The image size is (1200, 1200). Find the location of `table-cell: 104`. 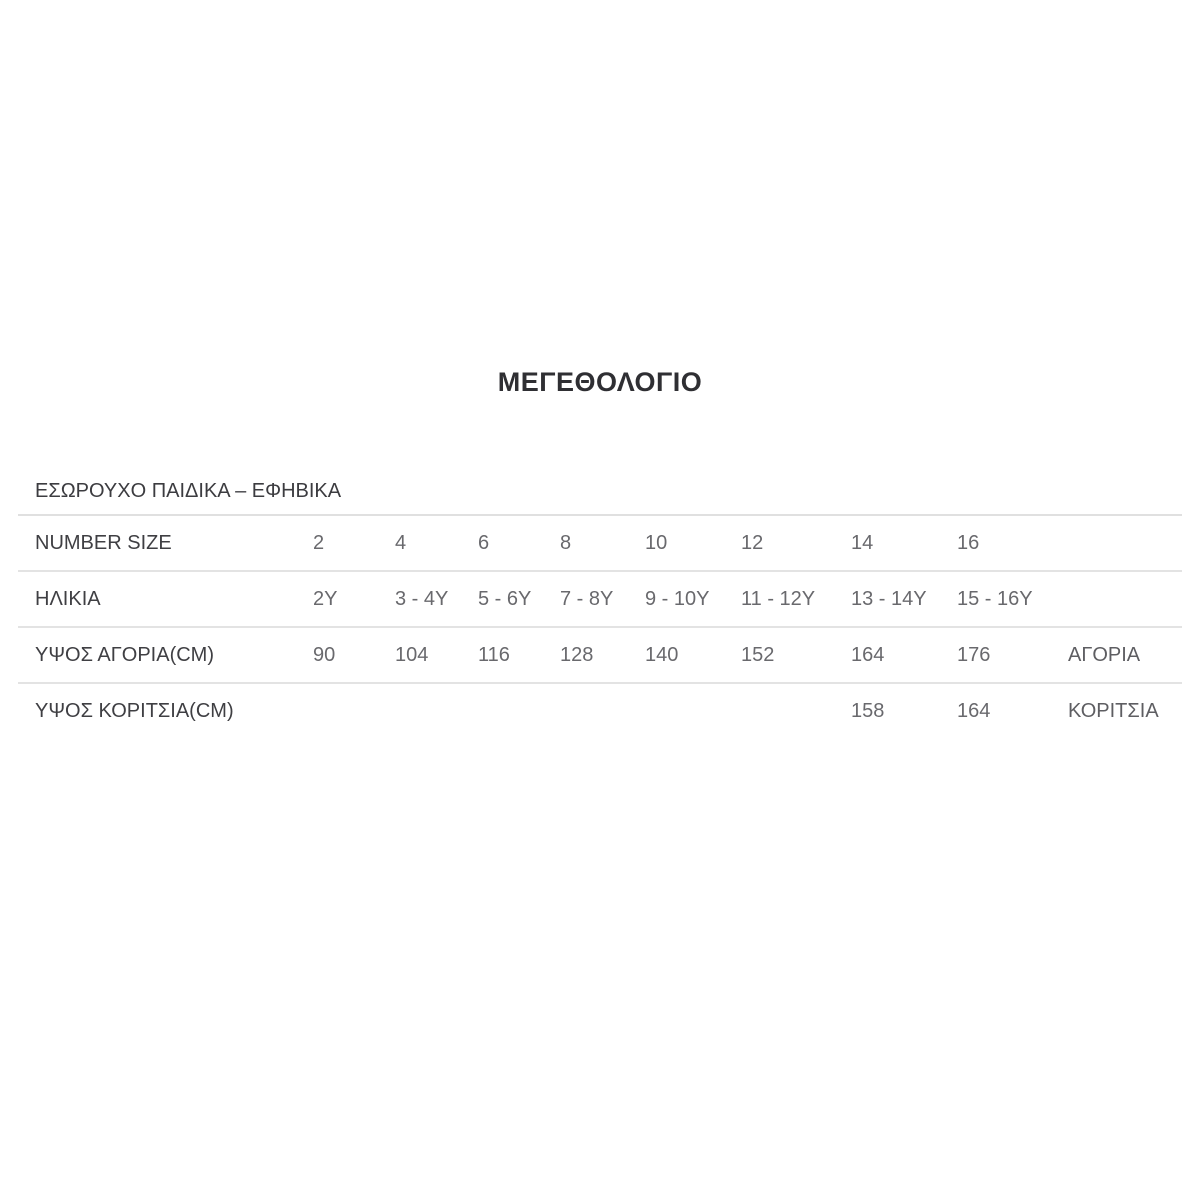

table-cell: 104 is located at coordinates (412, 654).